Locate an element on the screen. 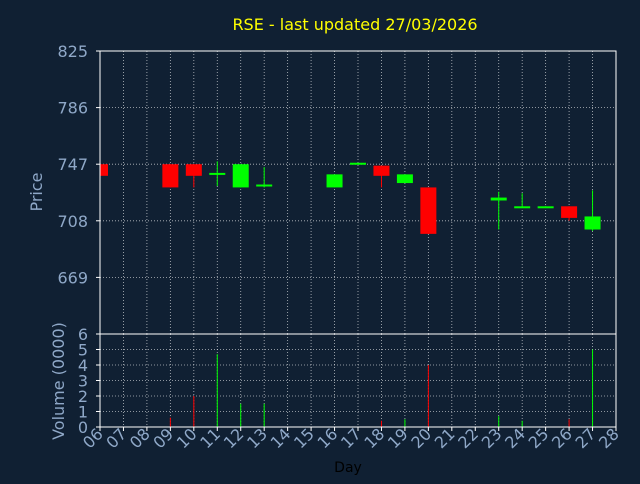 The width and height of the screenshot is (640, 484). volume-tick-label: 2 is located at coordinates (83, 396).